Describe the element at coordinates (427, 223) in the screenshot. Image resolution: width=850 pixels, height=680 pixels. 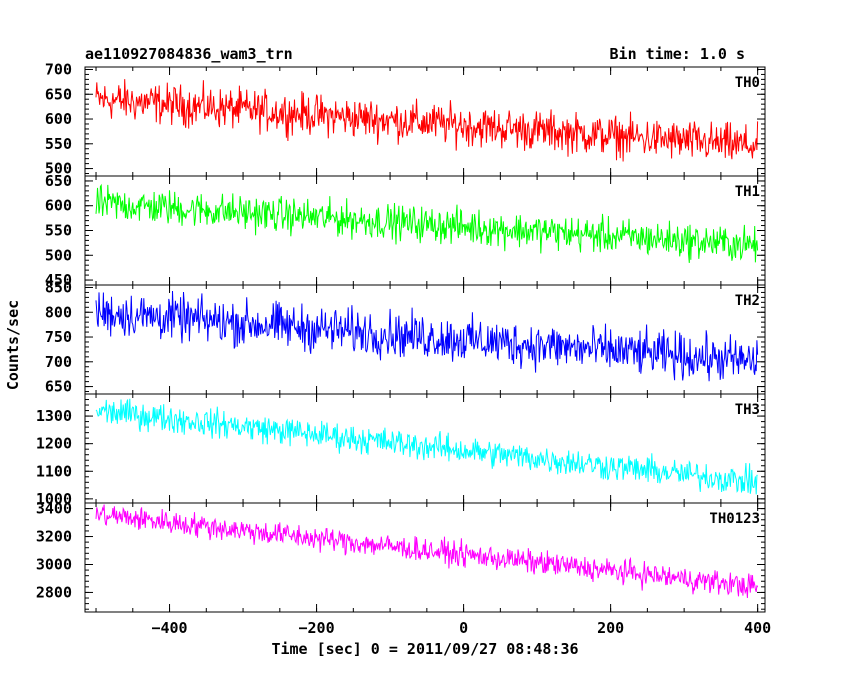
I see `series-line-th1` at that location.